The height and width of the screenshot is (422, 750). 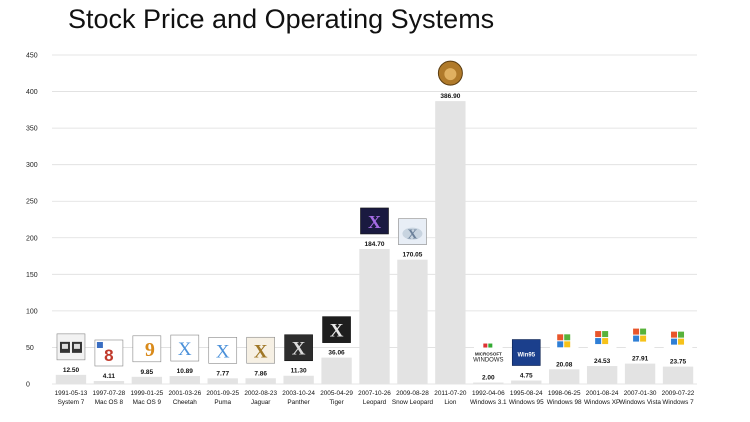 I want to click on category-name-label: Windows XP, so click(x=602, y=402).